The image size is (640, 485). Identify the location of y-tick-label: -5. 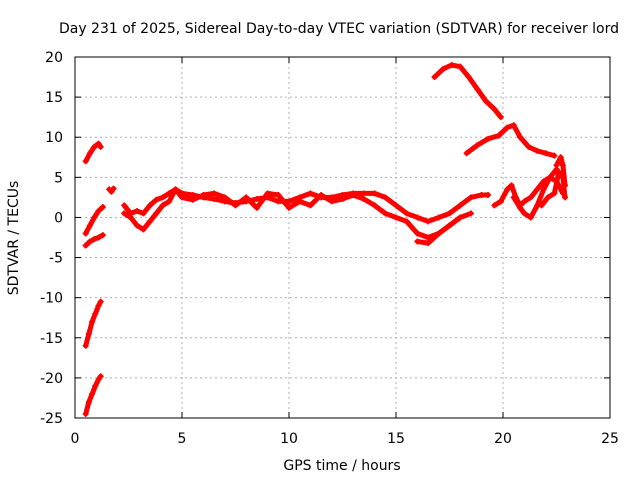
(56, 259).